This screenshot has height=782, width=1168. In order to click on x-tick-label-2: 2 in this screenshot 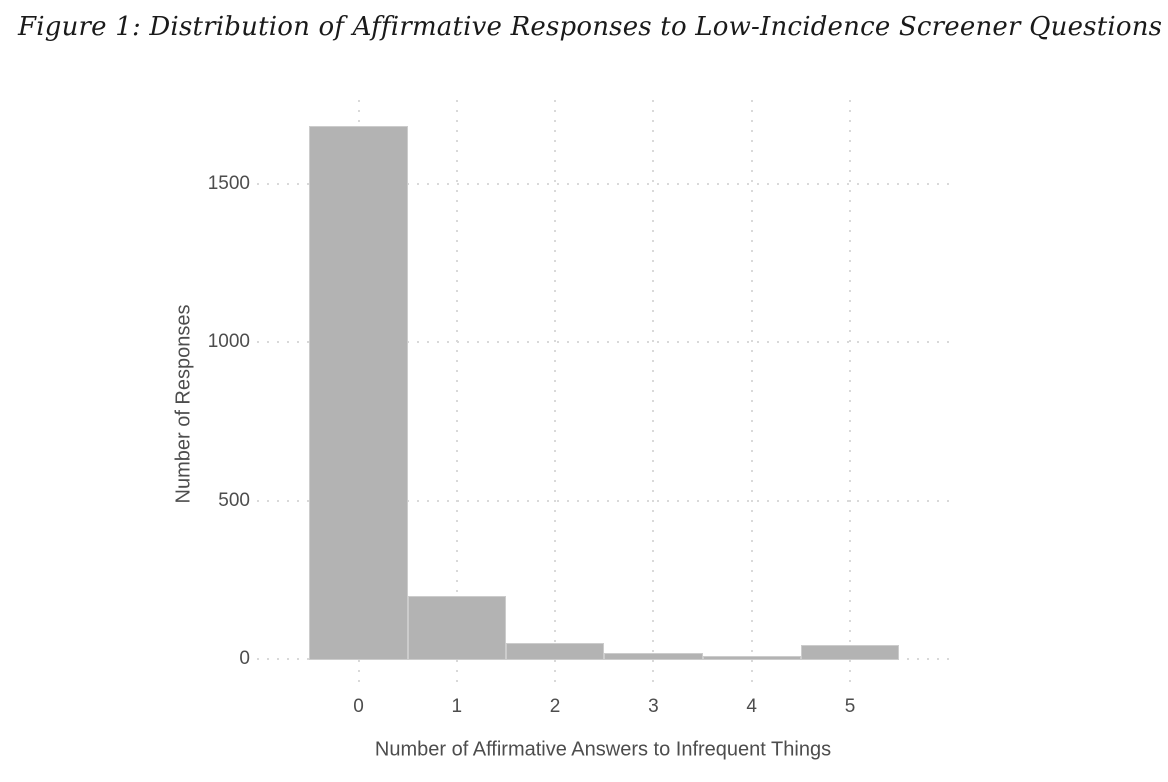, I will do `click(555, 706)`.